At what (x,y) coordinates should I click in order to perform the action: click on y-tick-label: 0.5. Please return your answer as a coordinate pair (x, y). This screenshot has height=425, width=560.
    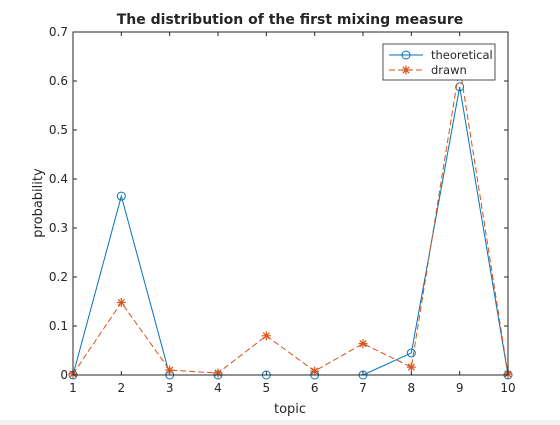
    Looking at the image, I should click on (58, 130).